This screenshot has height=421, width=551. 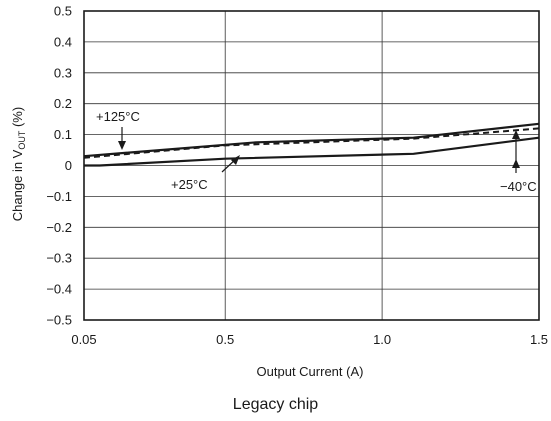 I want to click on y-tick-label: −0.3, so click(x=59, y=258).